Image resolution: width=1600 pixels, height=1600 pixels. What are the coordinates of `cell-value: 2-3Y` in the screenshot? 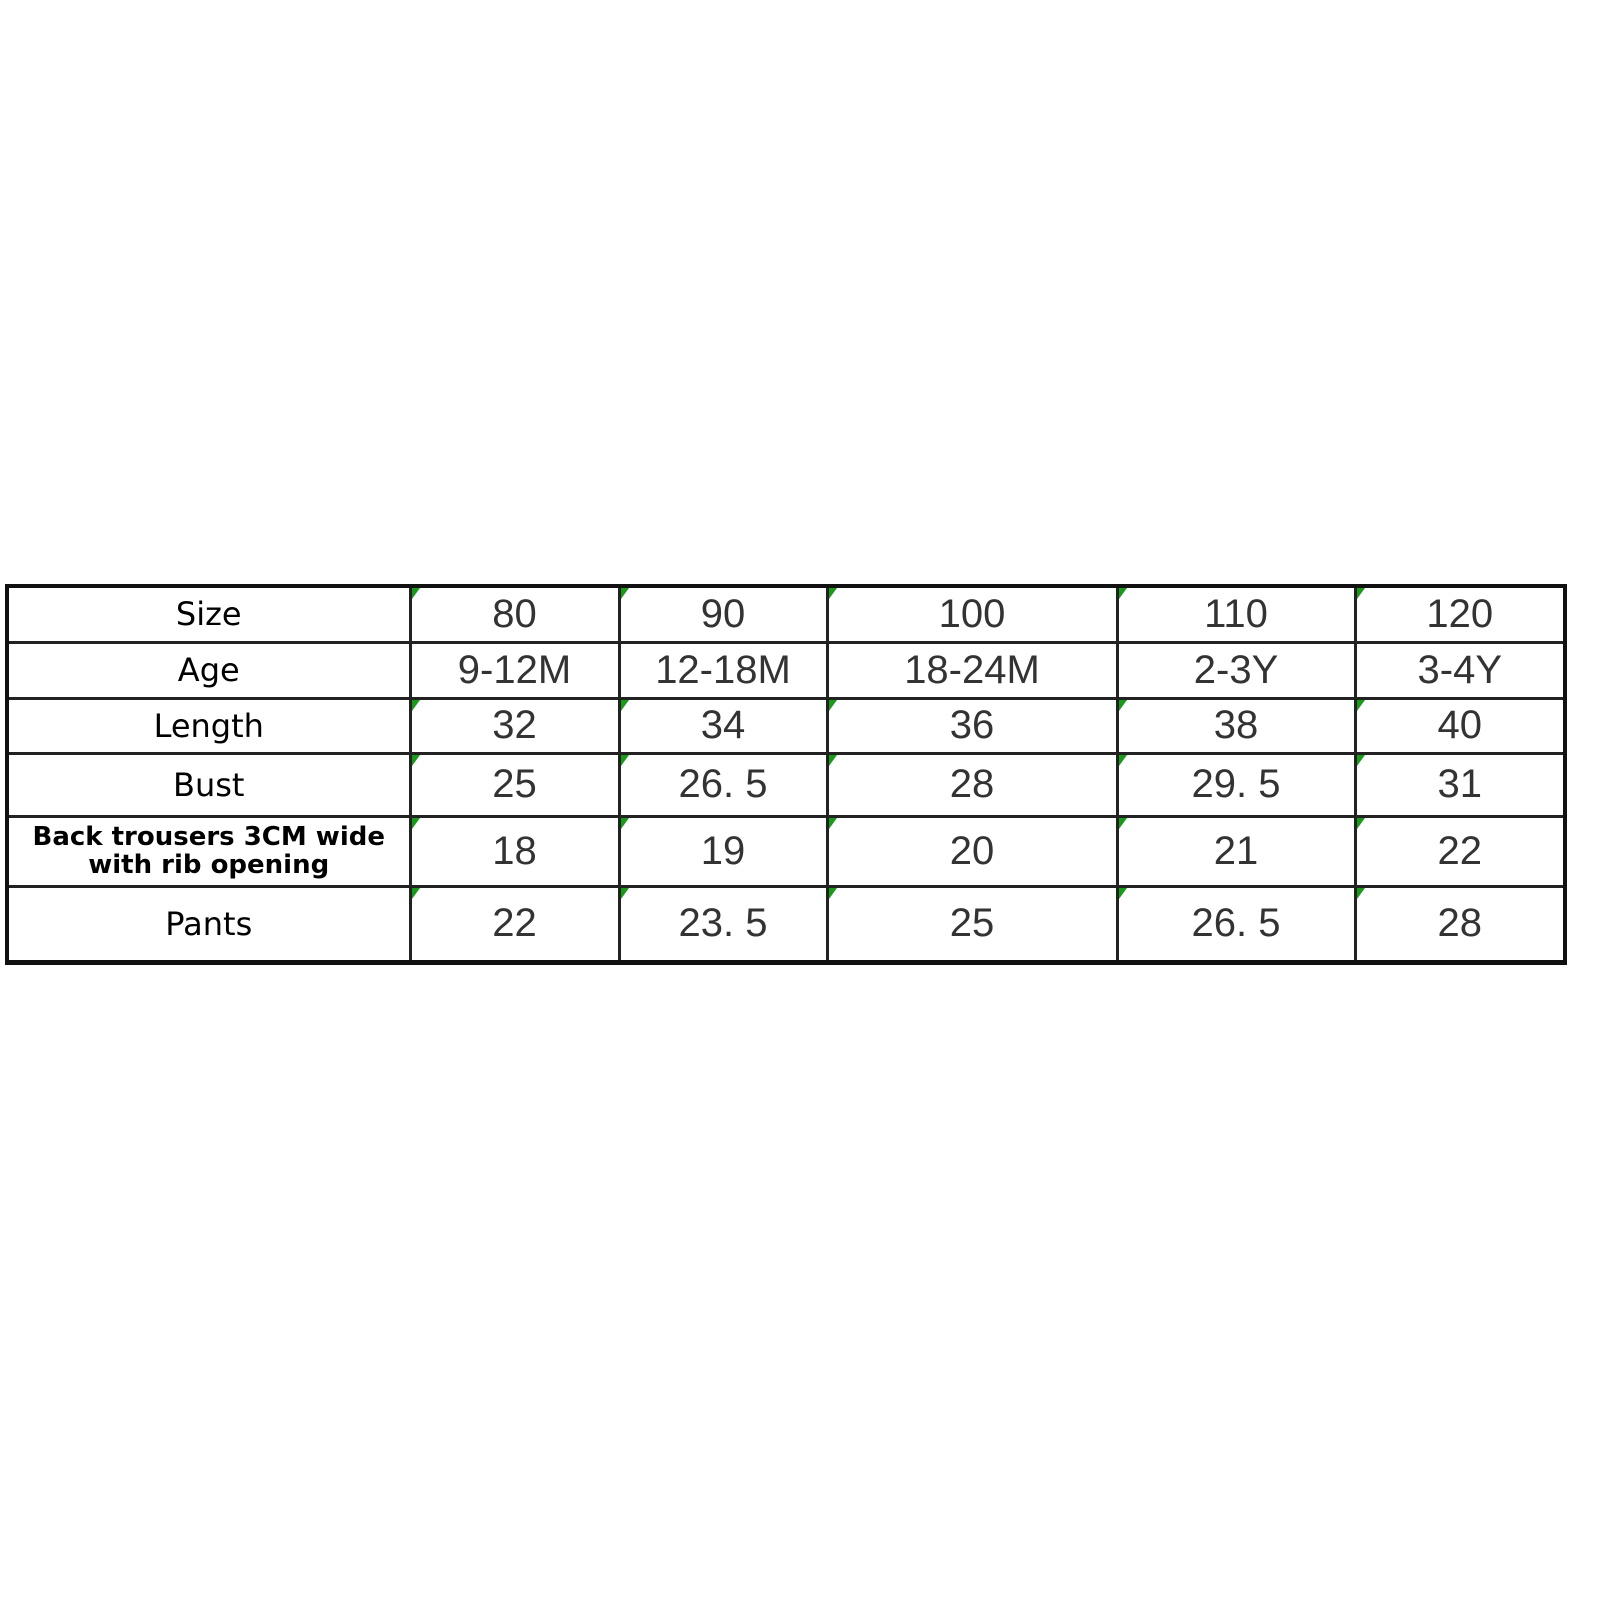 It's located at (1236, 669).